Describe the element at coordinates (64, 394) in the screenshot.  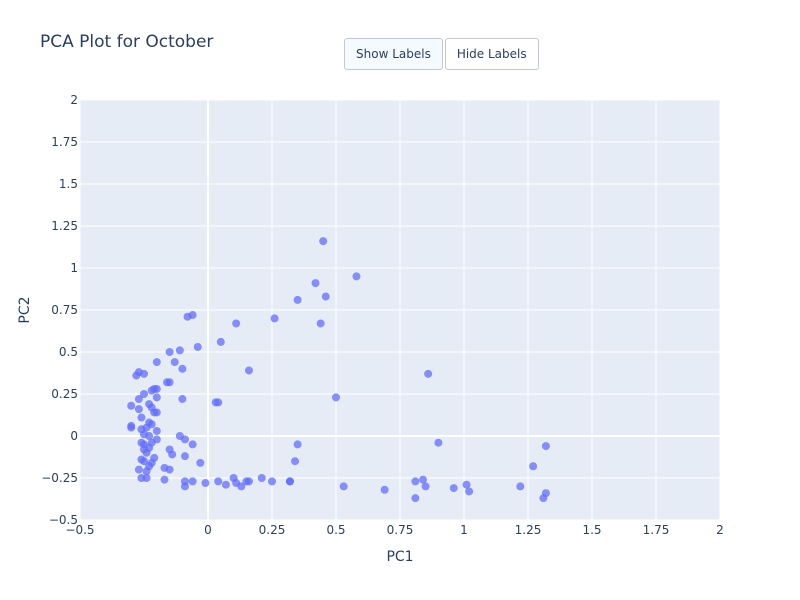
I see `y-tick-label: 0.25` at that location.